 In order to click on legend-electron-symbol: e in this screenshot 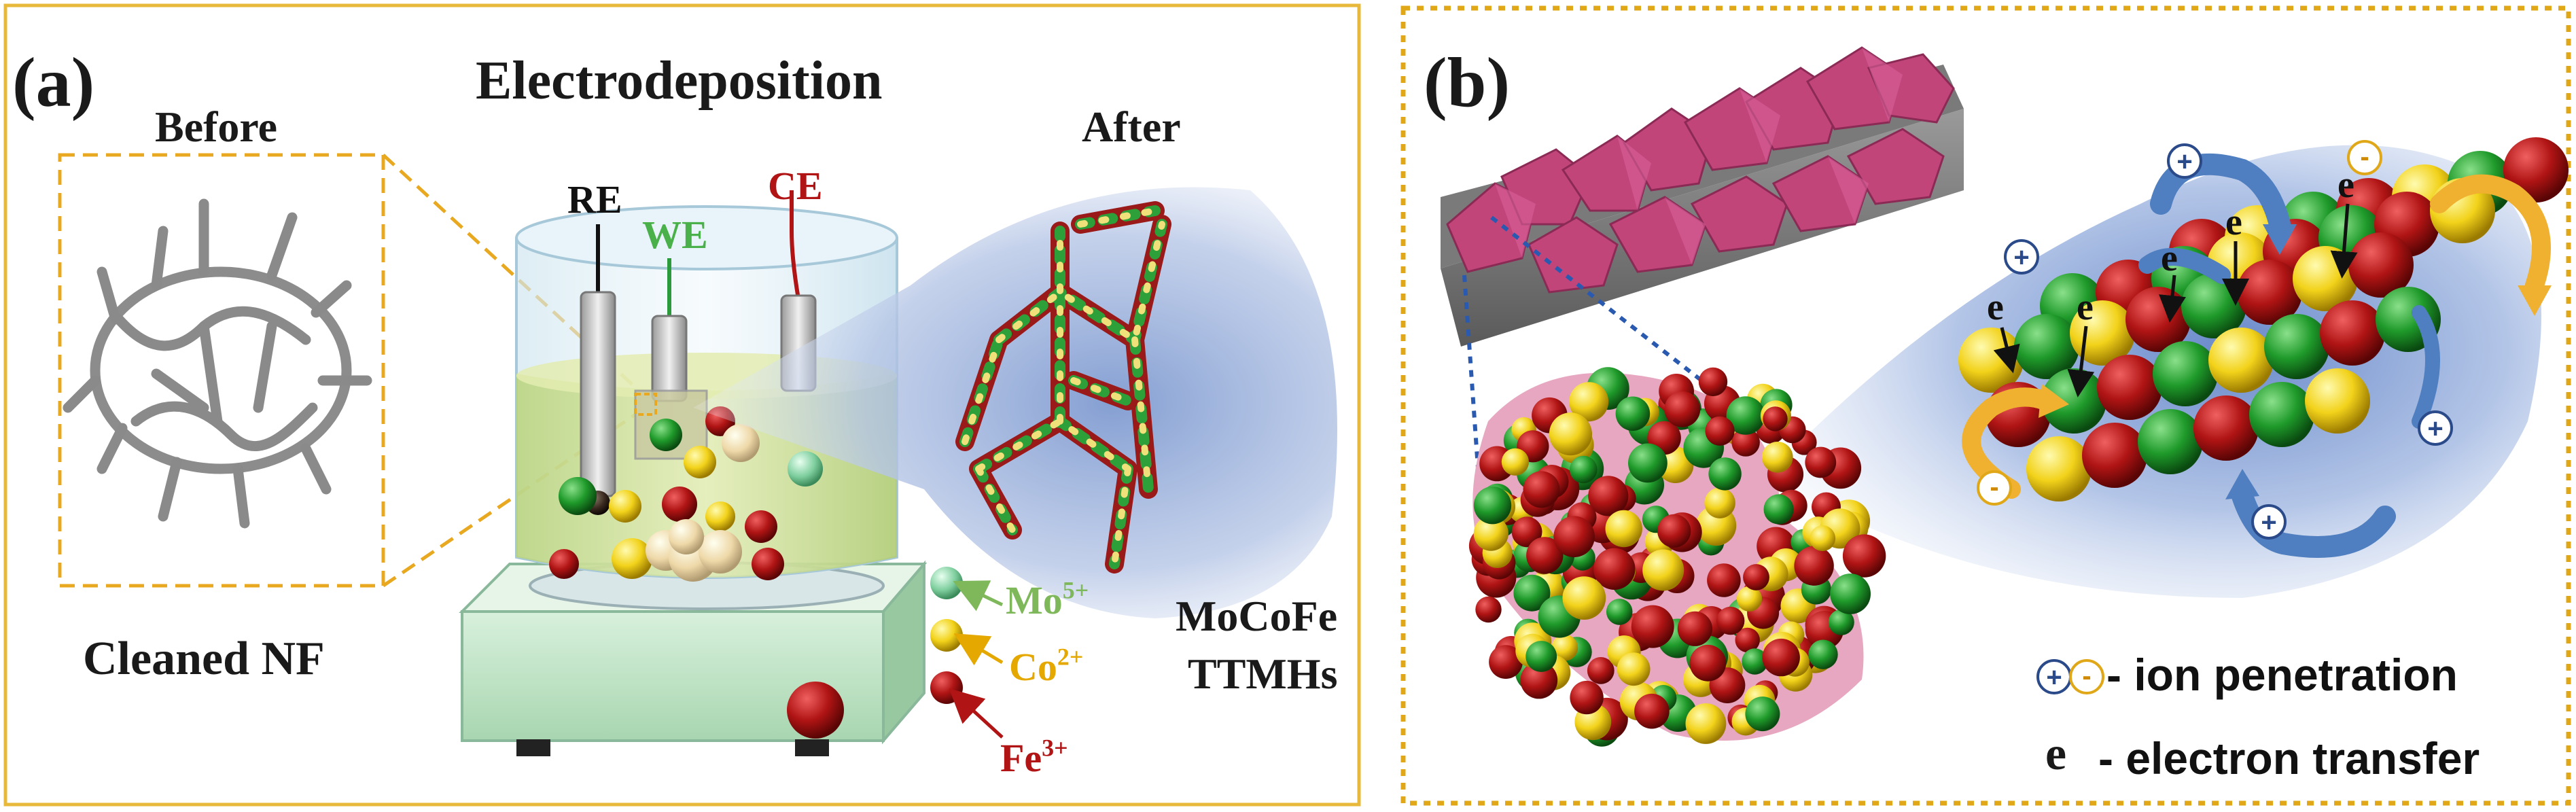, I will do `click(2056, 754)`.